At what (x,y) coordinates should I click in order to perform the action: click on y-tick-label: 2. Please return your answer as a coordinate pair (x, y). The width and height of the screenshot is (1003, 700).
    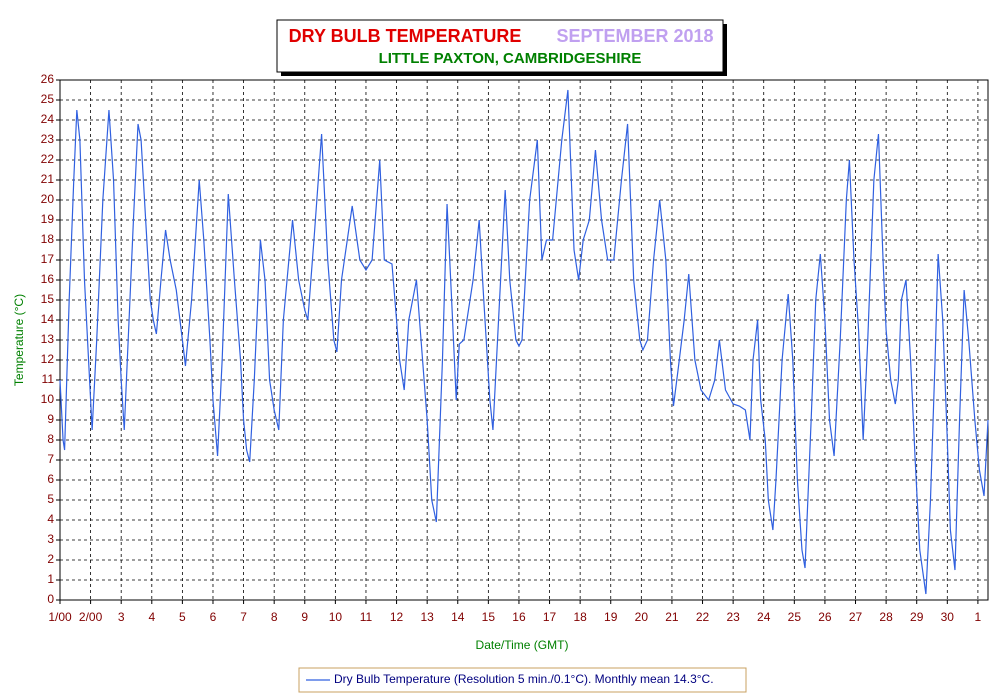
    Looking at the image, I should click on (50, 559).